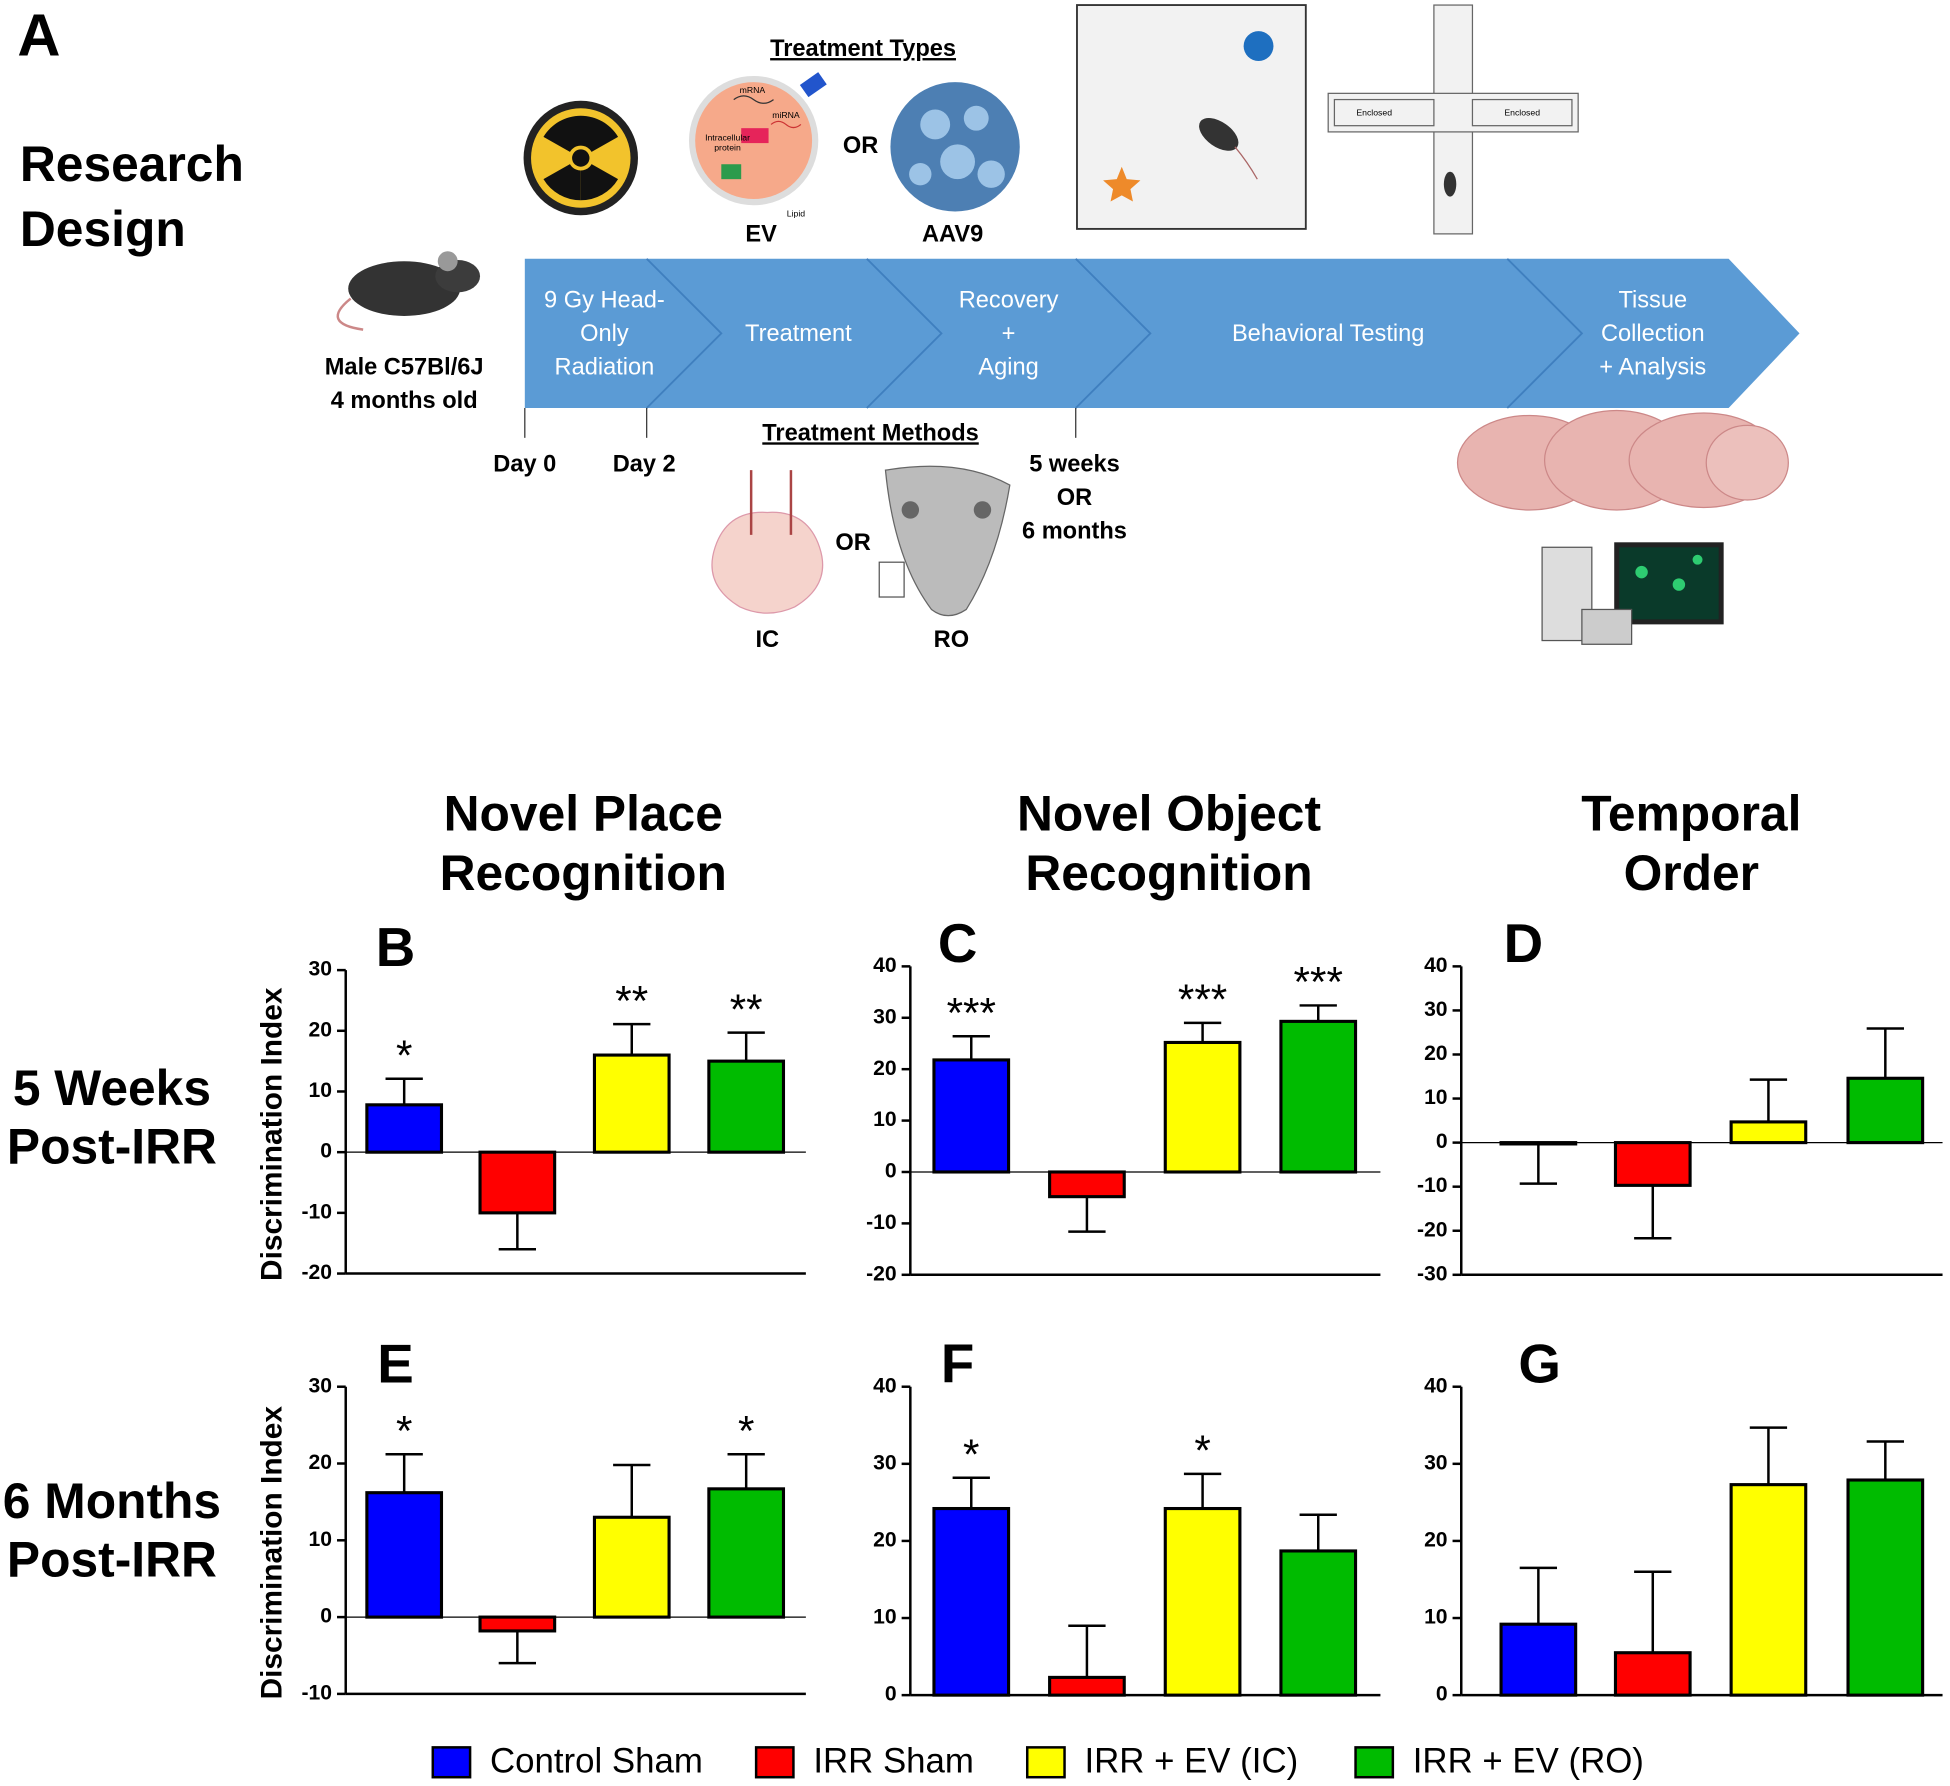  Describe the element at coordinates (951, 640) in the screenshot. I see `ro-label: RO` at that location.